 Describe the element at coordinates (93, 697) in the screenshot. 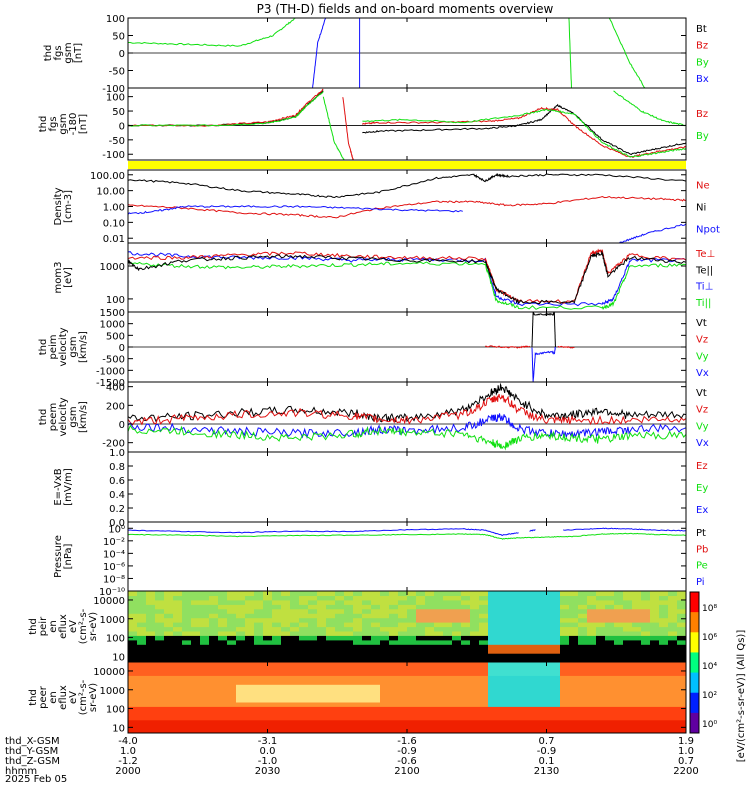

I see `y-axis-label-line: sr-eV)` at that location.